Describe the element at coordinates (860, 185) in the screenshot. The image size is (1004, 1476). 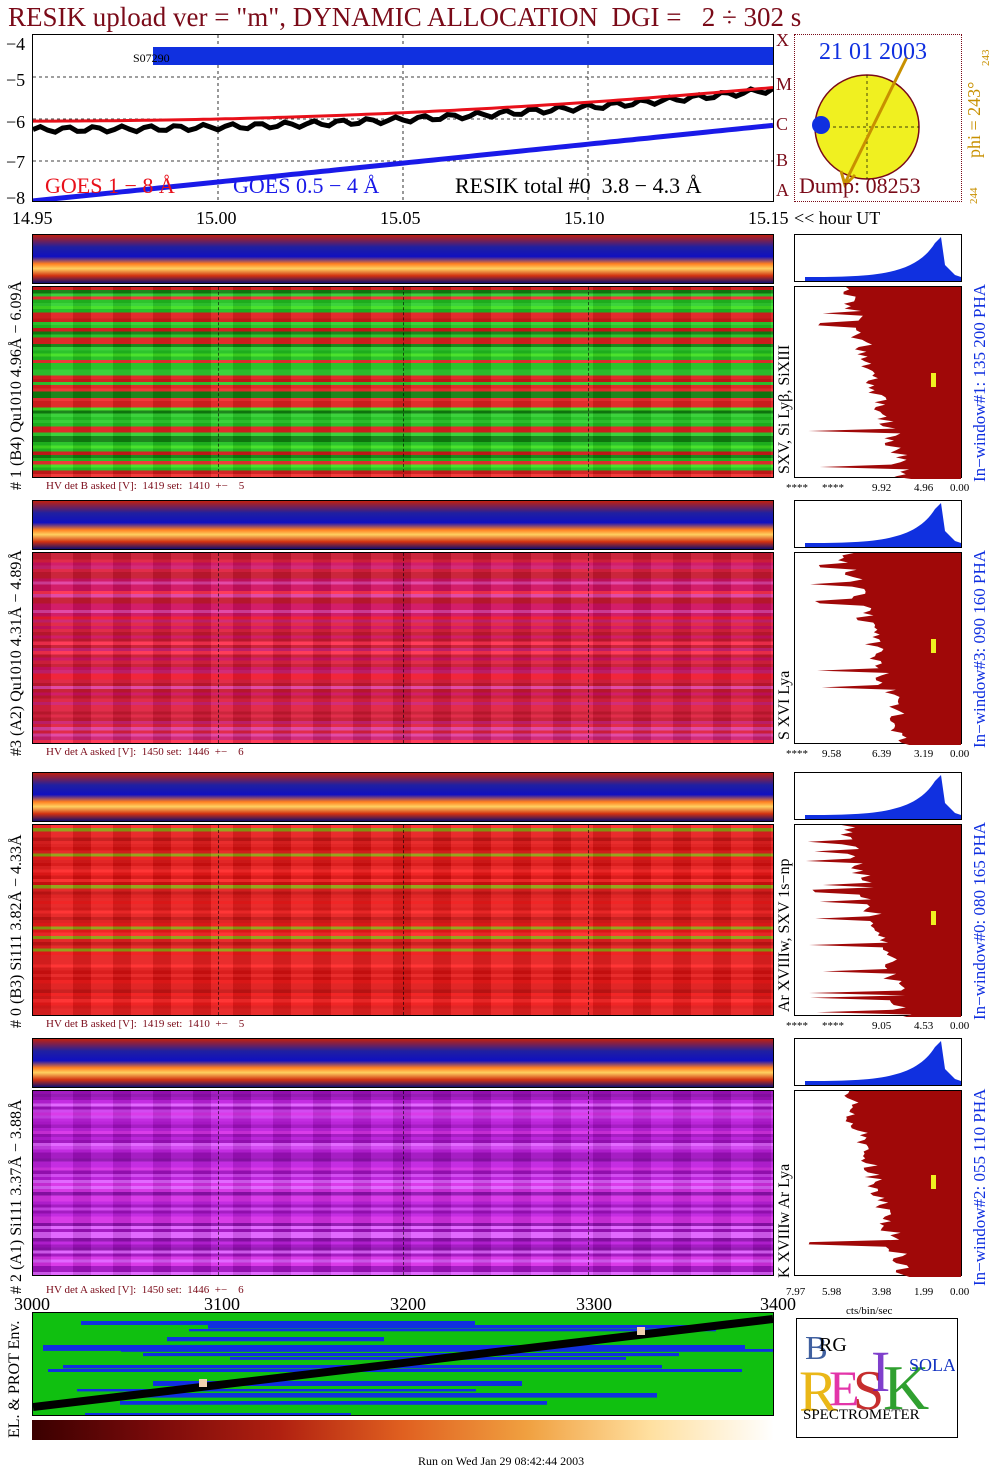
I see `sun-dump: Dump: 08253` at that location.